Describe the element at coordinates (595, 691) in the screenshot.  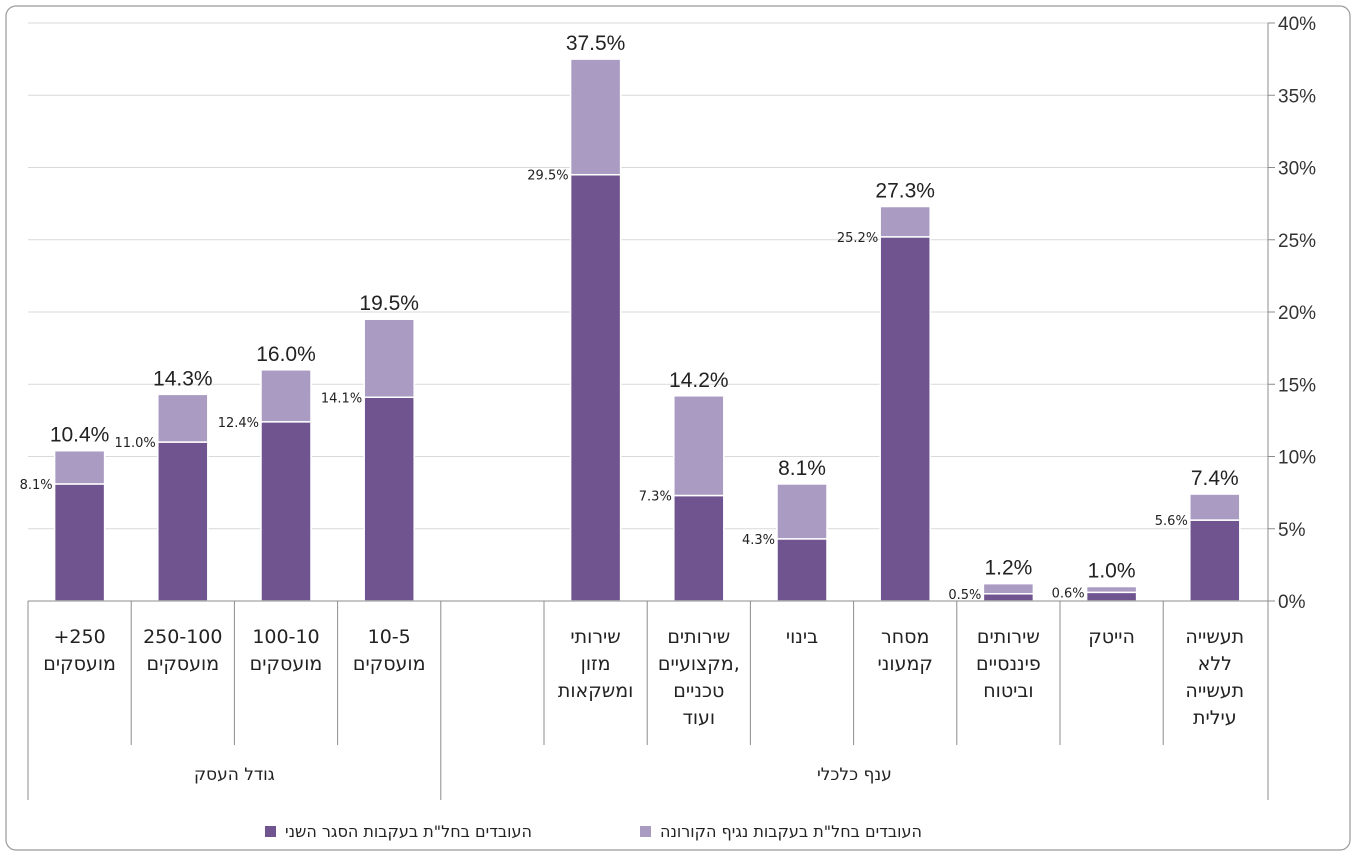
I see `category-label: ומשקאות` at that location.